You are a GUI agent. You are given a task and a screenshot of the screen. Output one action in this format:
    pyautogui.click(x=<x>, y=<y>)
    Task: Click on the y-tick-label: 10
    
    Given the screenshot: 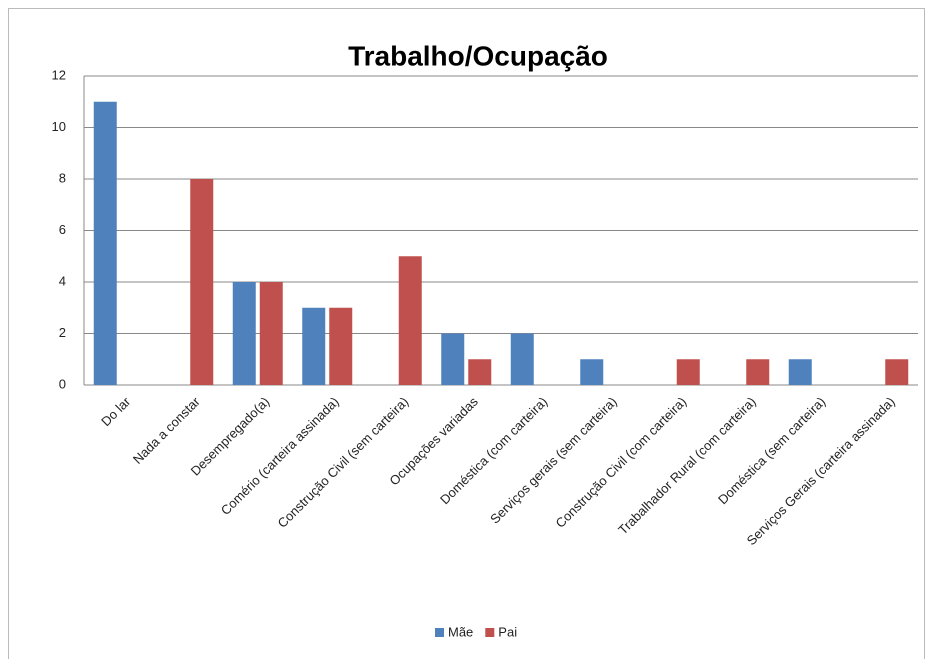 What is the action you would take?
    pyautogui.click(x=59, y=126)
    